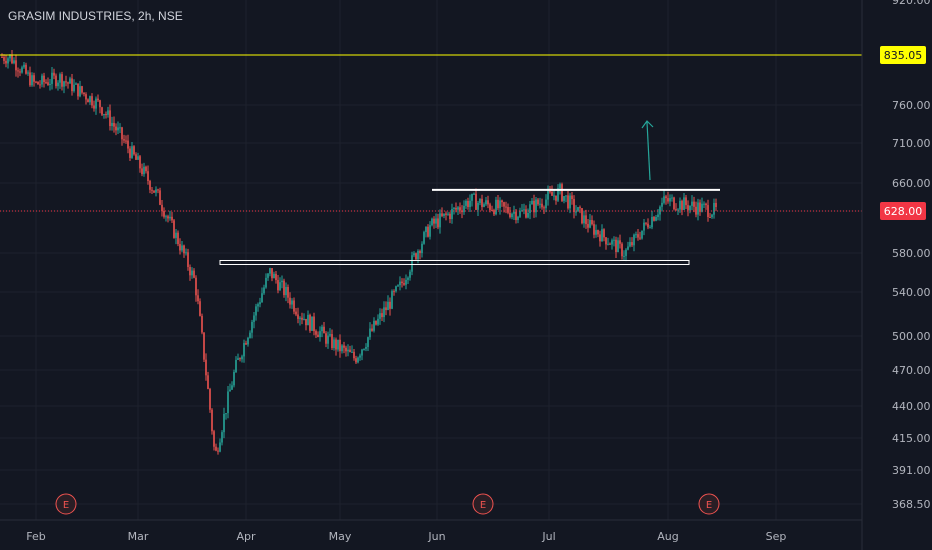  Describe the element at coordinates (648, 151) in the screenshot. I see `arrow-up-icon` at that location.